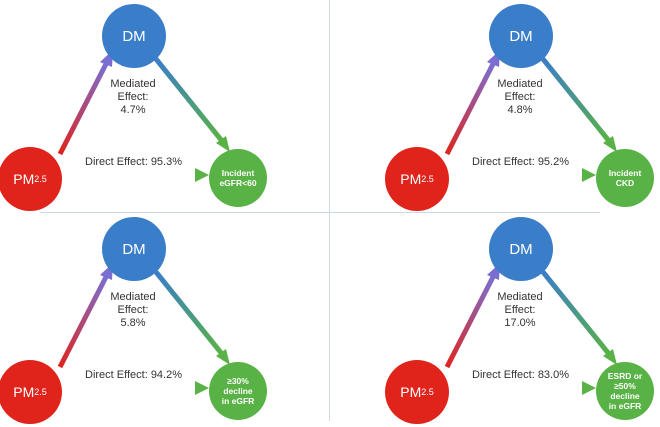  Describe the element at coordinates (520, 97) in the screenshot. I see `mediated-effect-text: Mediated Effect: 4.8%` at that location.